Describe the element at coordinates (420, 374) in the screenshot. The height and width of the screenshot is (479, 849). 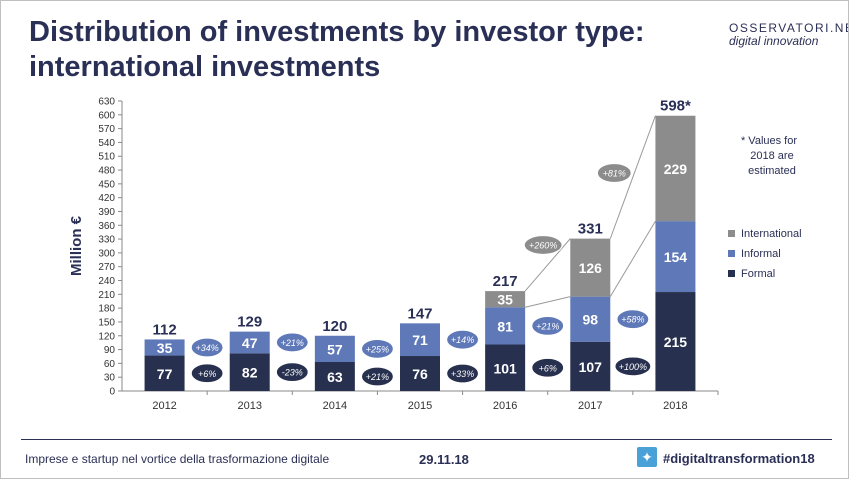
I see `data-label-formal: 76` at that location.